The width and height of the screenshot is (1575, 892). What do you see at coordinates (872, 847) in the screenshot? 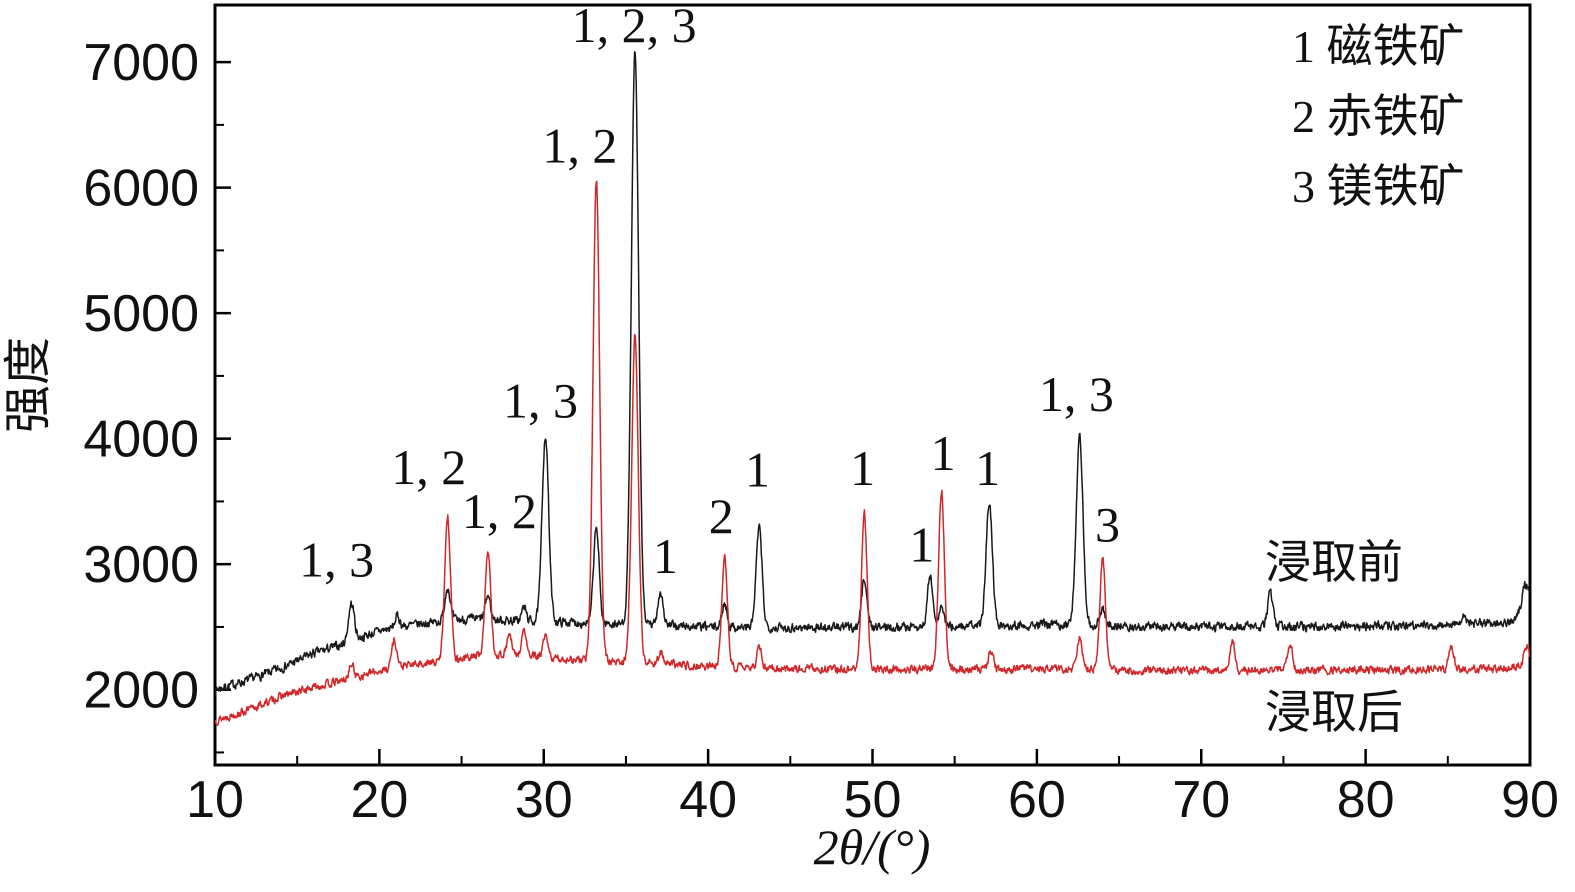
I see `x-axis-title: 2θ/(°)` at bounding box center [872, 847].